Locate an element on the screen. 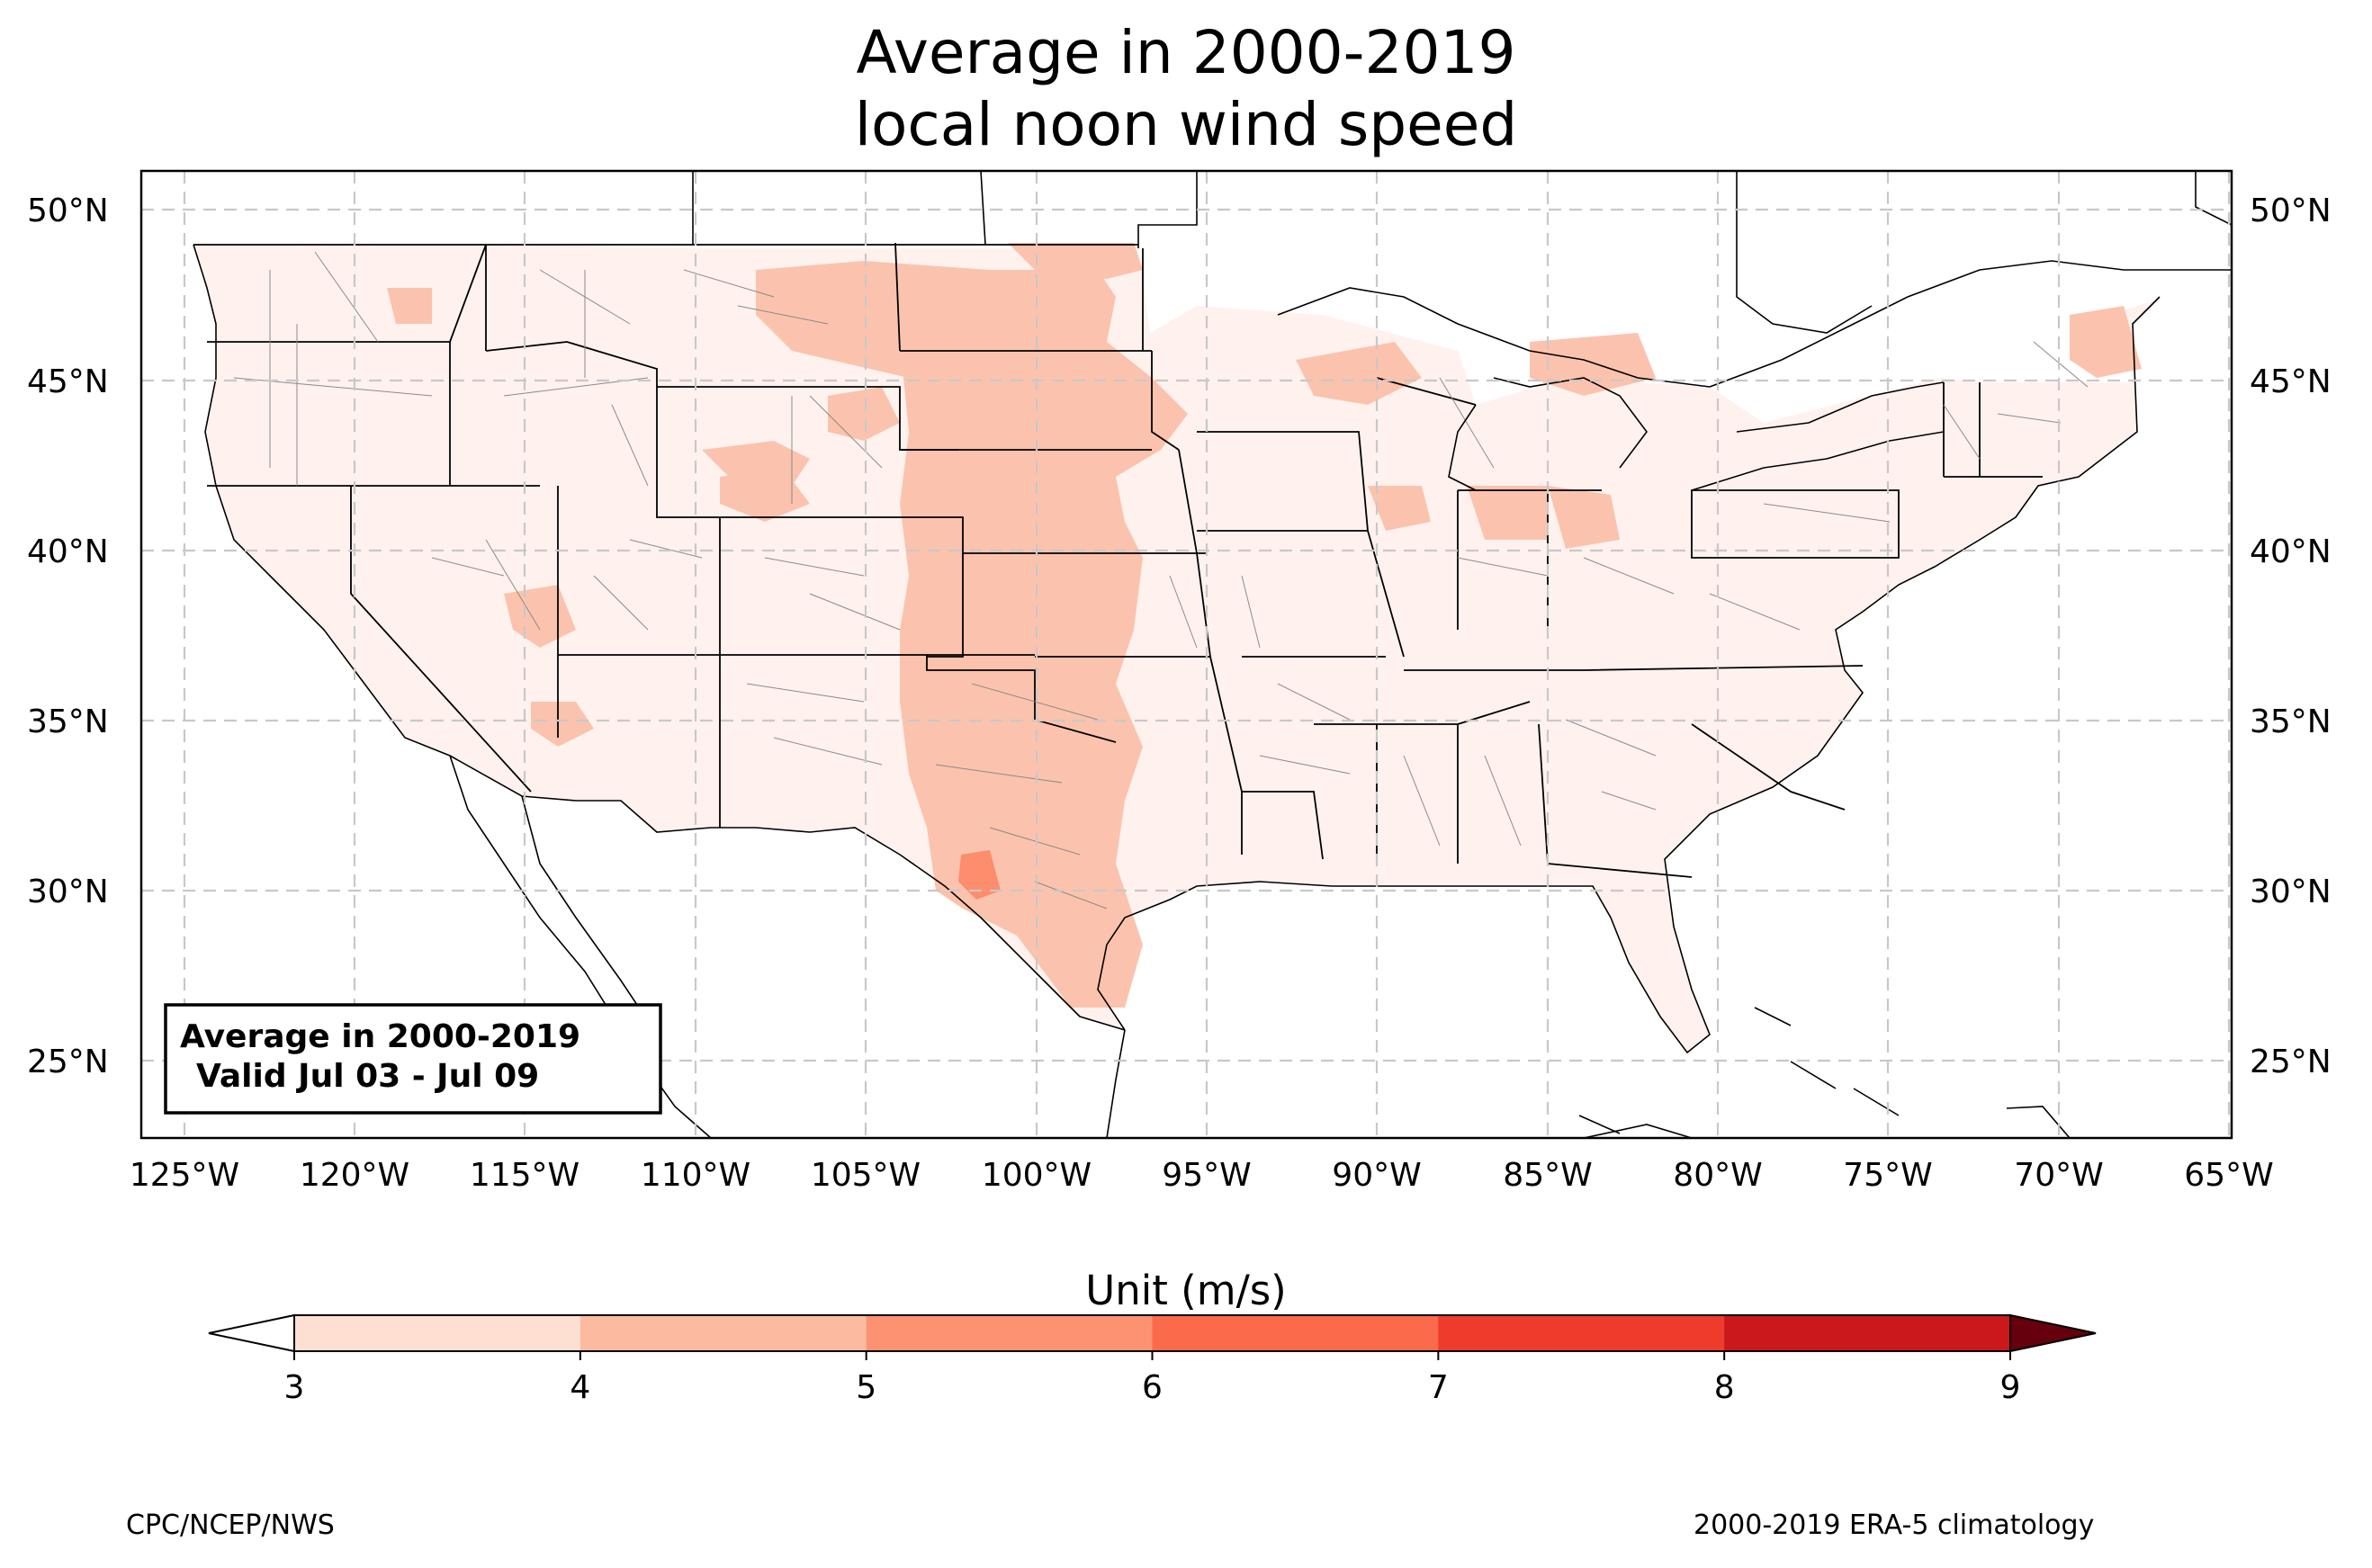  footer-source: 2000-2019 ERA-5 climatology is located at coordinates (1895, 1525).